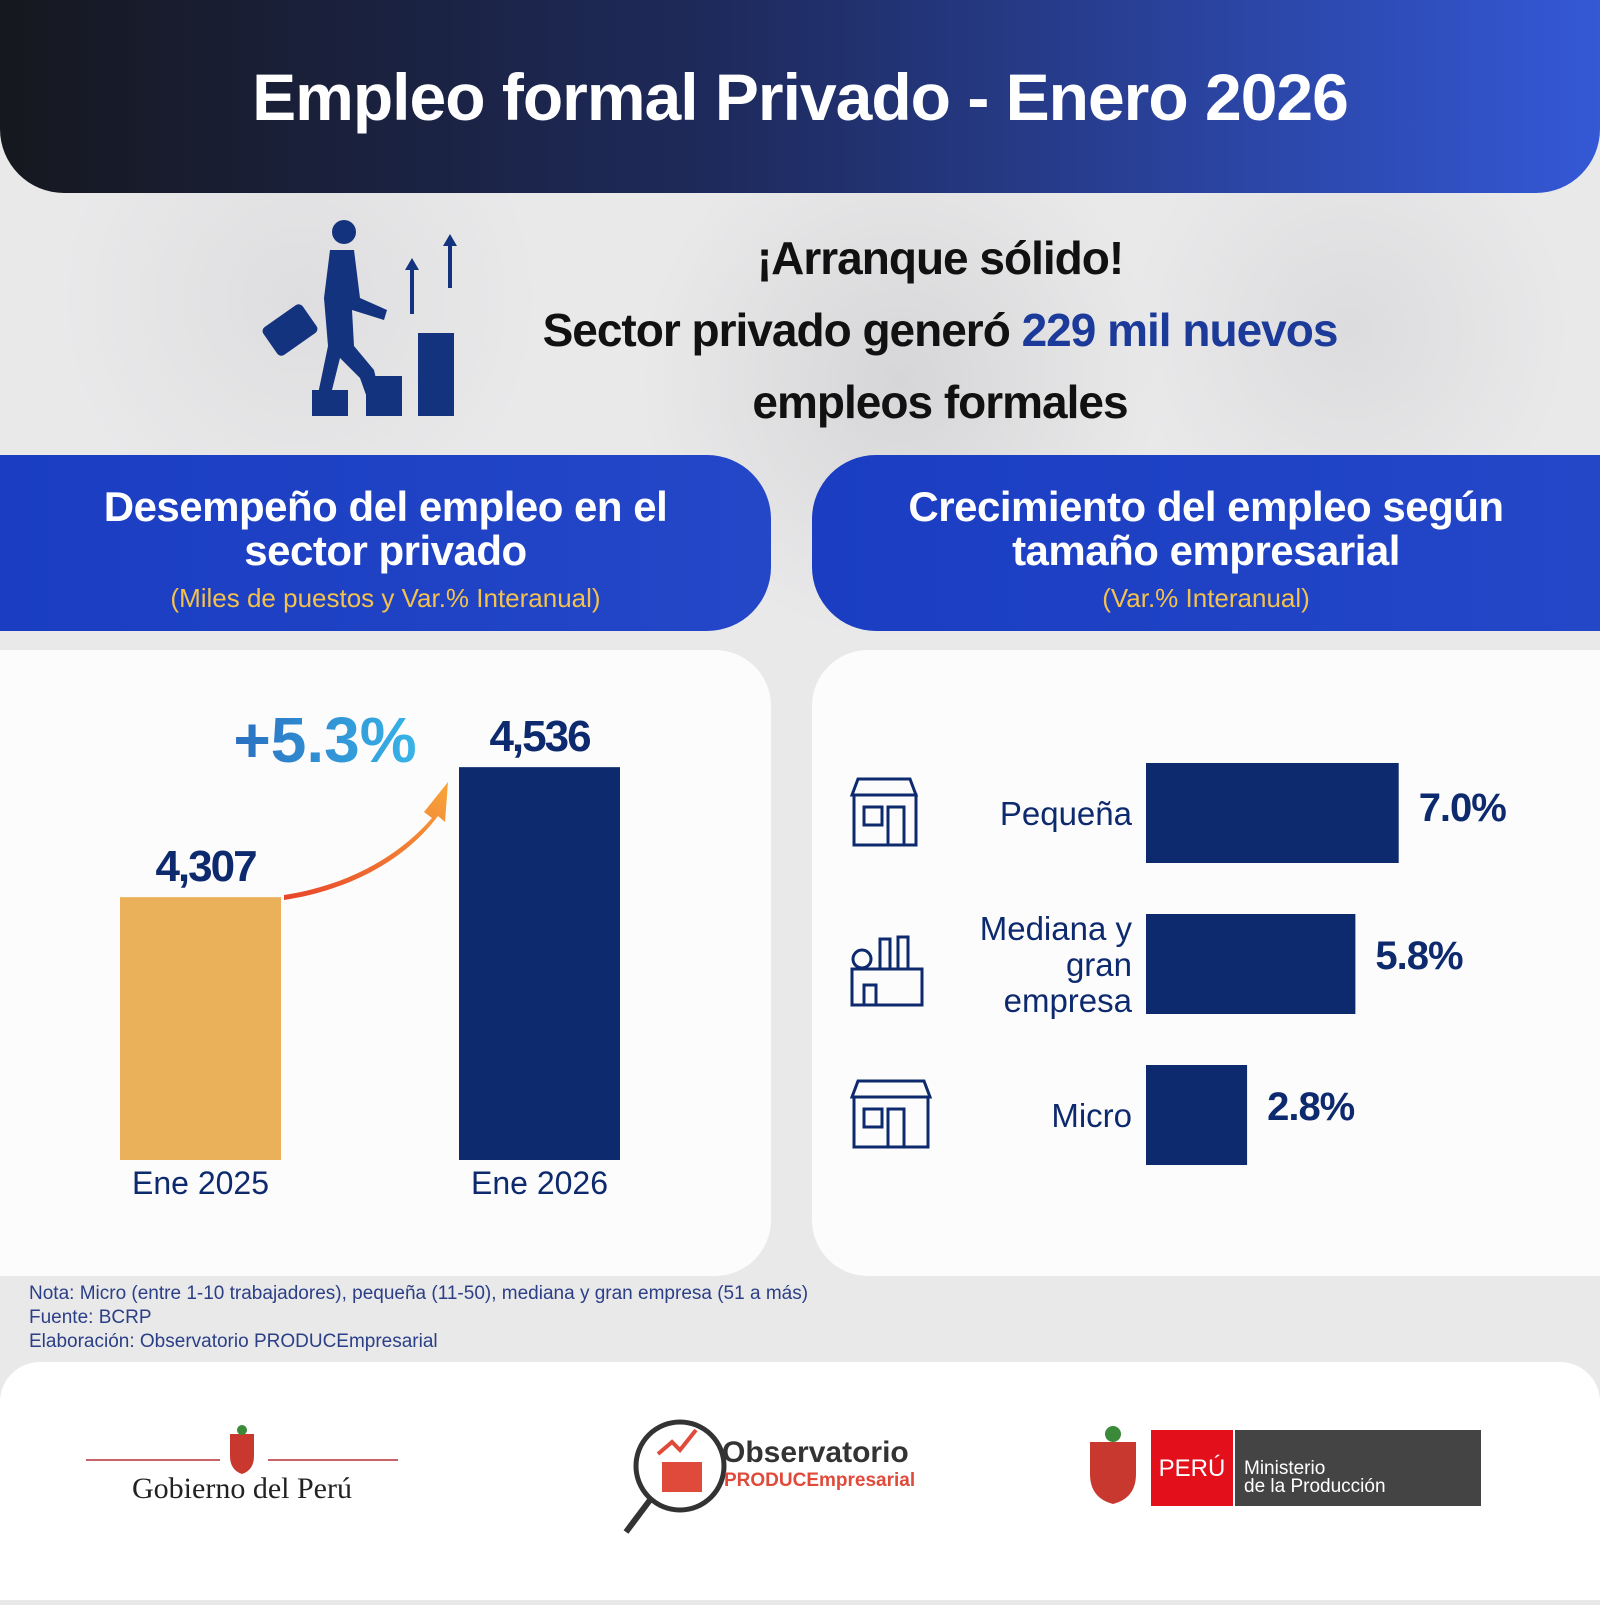 Image resolution: width=1600 pixels, height=1605 pixels. Describe the element at coordinates (815, 1452) in the screenshot. I see `observatorio-title: Observatorio` at that location.